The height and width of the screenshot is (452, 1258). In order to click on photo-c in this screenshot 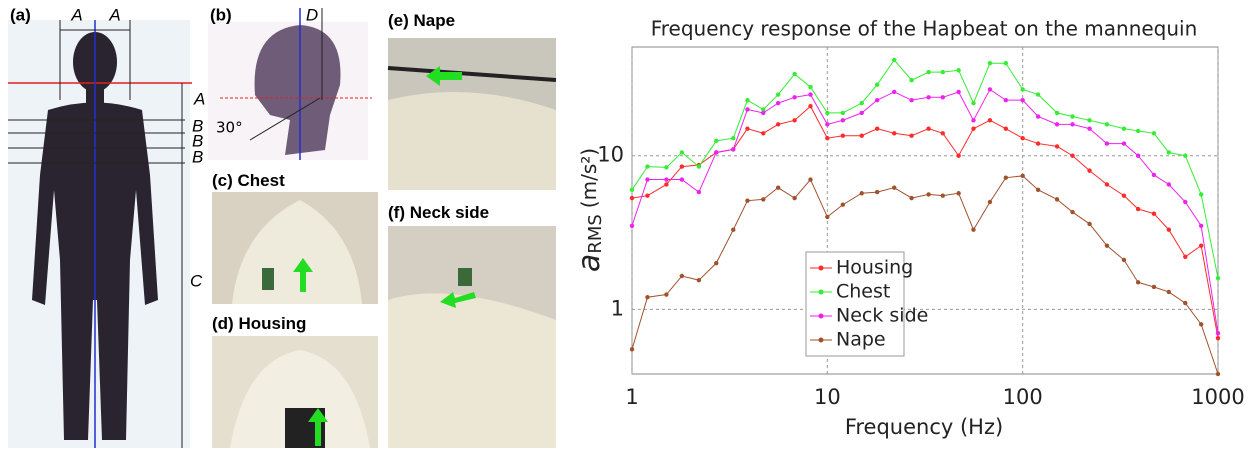, I will do `click(295, 248)`.